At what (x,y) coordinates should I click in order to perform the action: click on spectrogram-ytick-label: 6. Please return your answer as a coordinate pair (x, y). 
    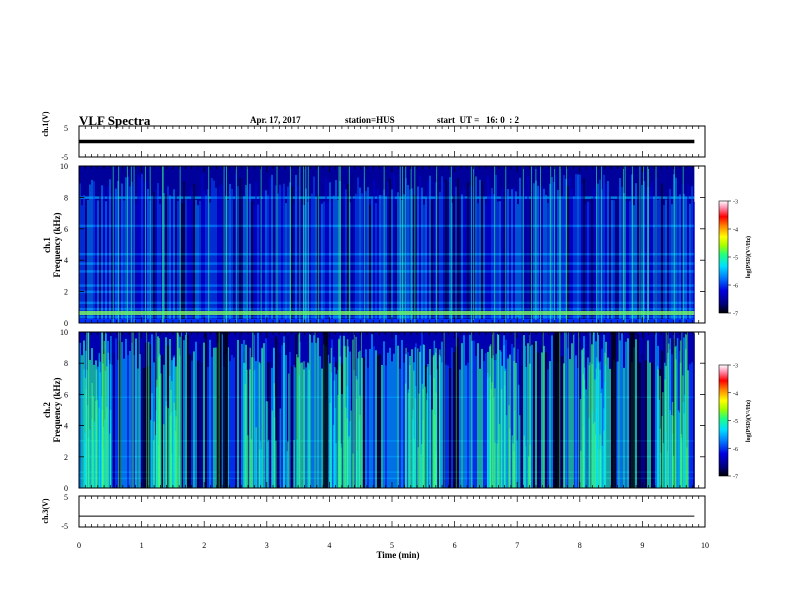
    Looking at the image, I should click on (66, 229).